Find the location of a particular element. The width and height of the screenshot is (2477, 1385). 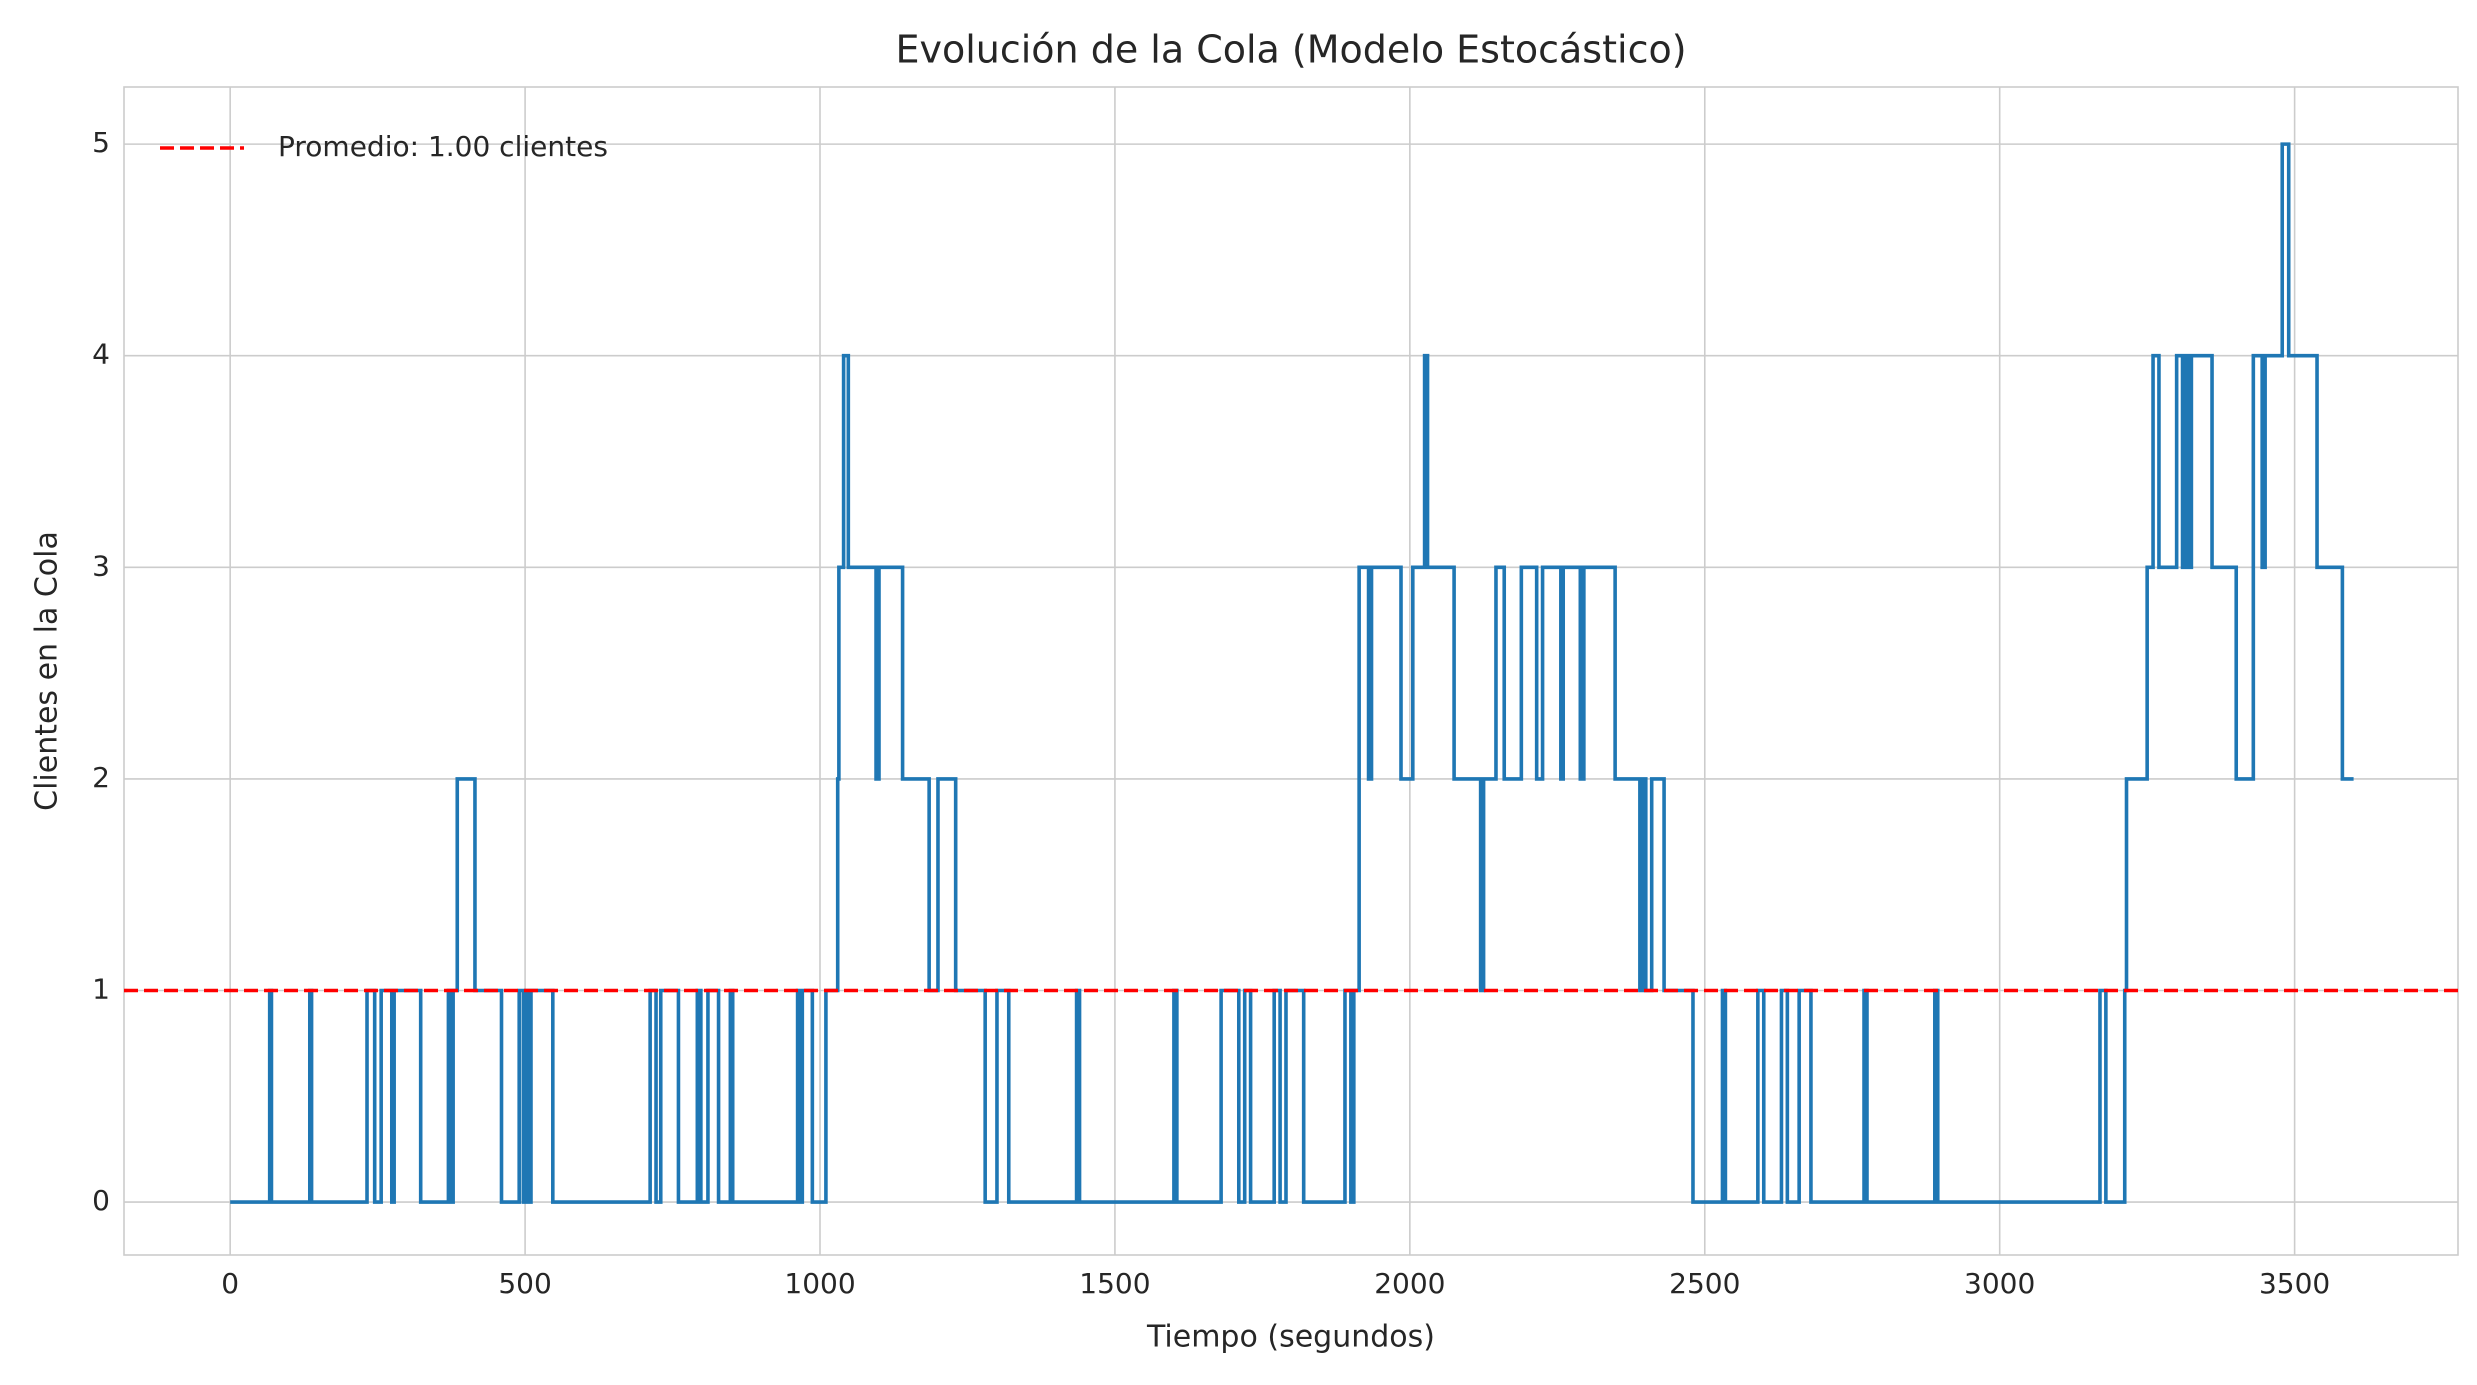

x-tick-label: 2500 is located at coordinates (1704, 1283).